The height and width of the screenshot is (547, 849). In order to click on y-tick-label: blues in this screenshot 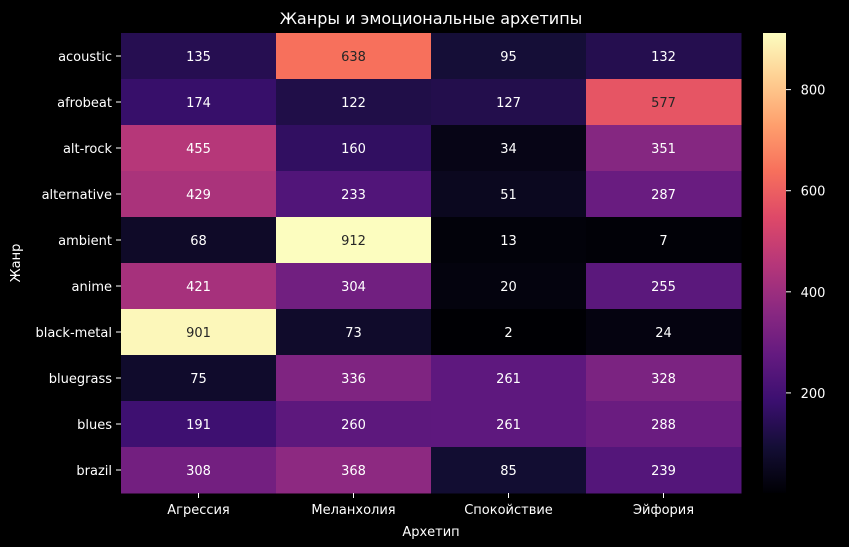, I will do `click(94, 425)`.